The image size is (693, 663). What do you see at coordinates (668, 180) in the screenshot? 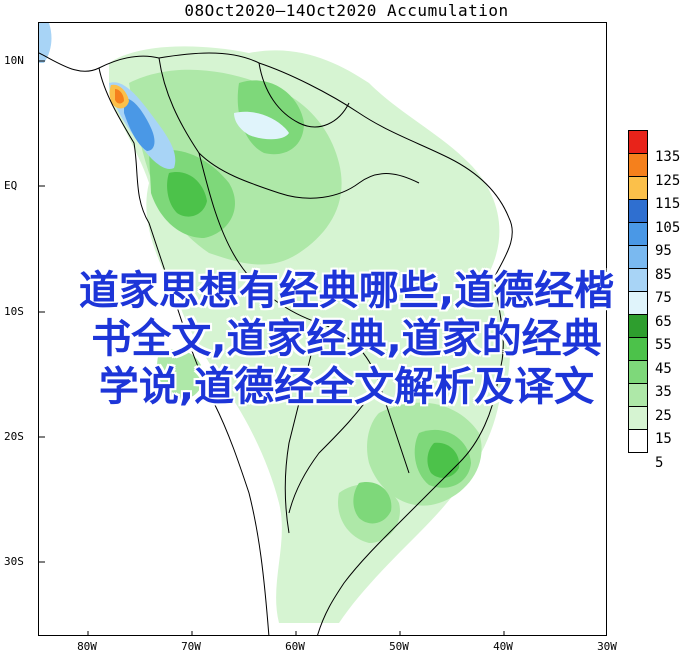
I see `legend-value: 125` at bounding box center [668, 180].